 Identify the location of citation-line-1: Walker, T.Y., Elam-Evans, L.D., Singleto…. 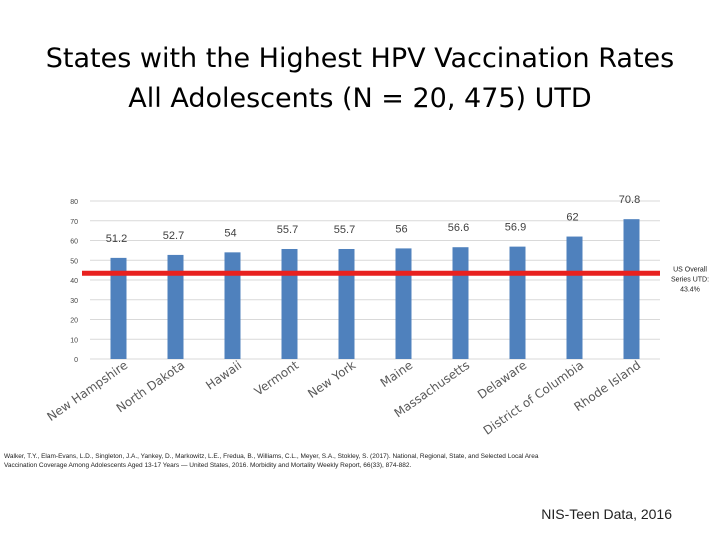
(271, 456).